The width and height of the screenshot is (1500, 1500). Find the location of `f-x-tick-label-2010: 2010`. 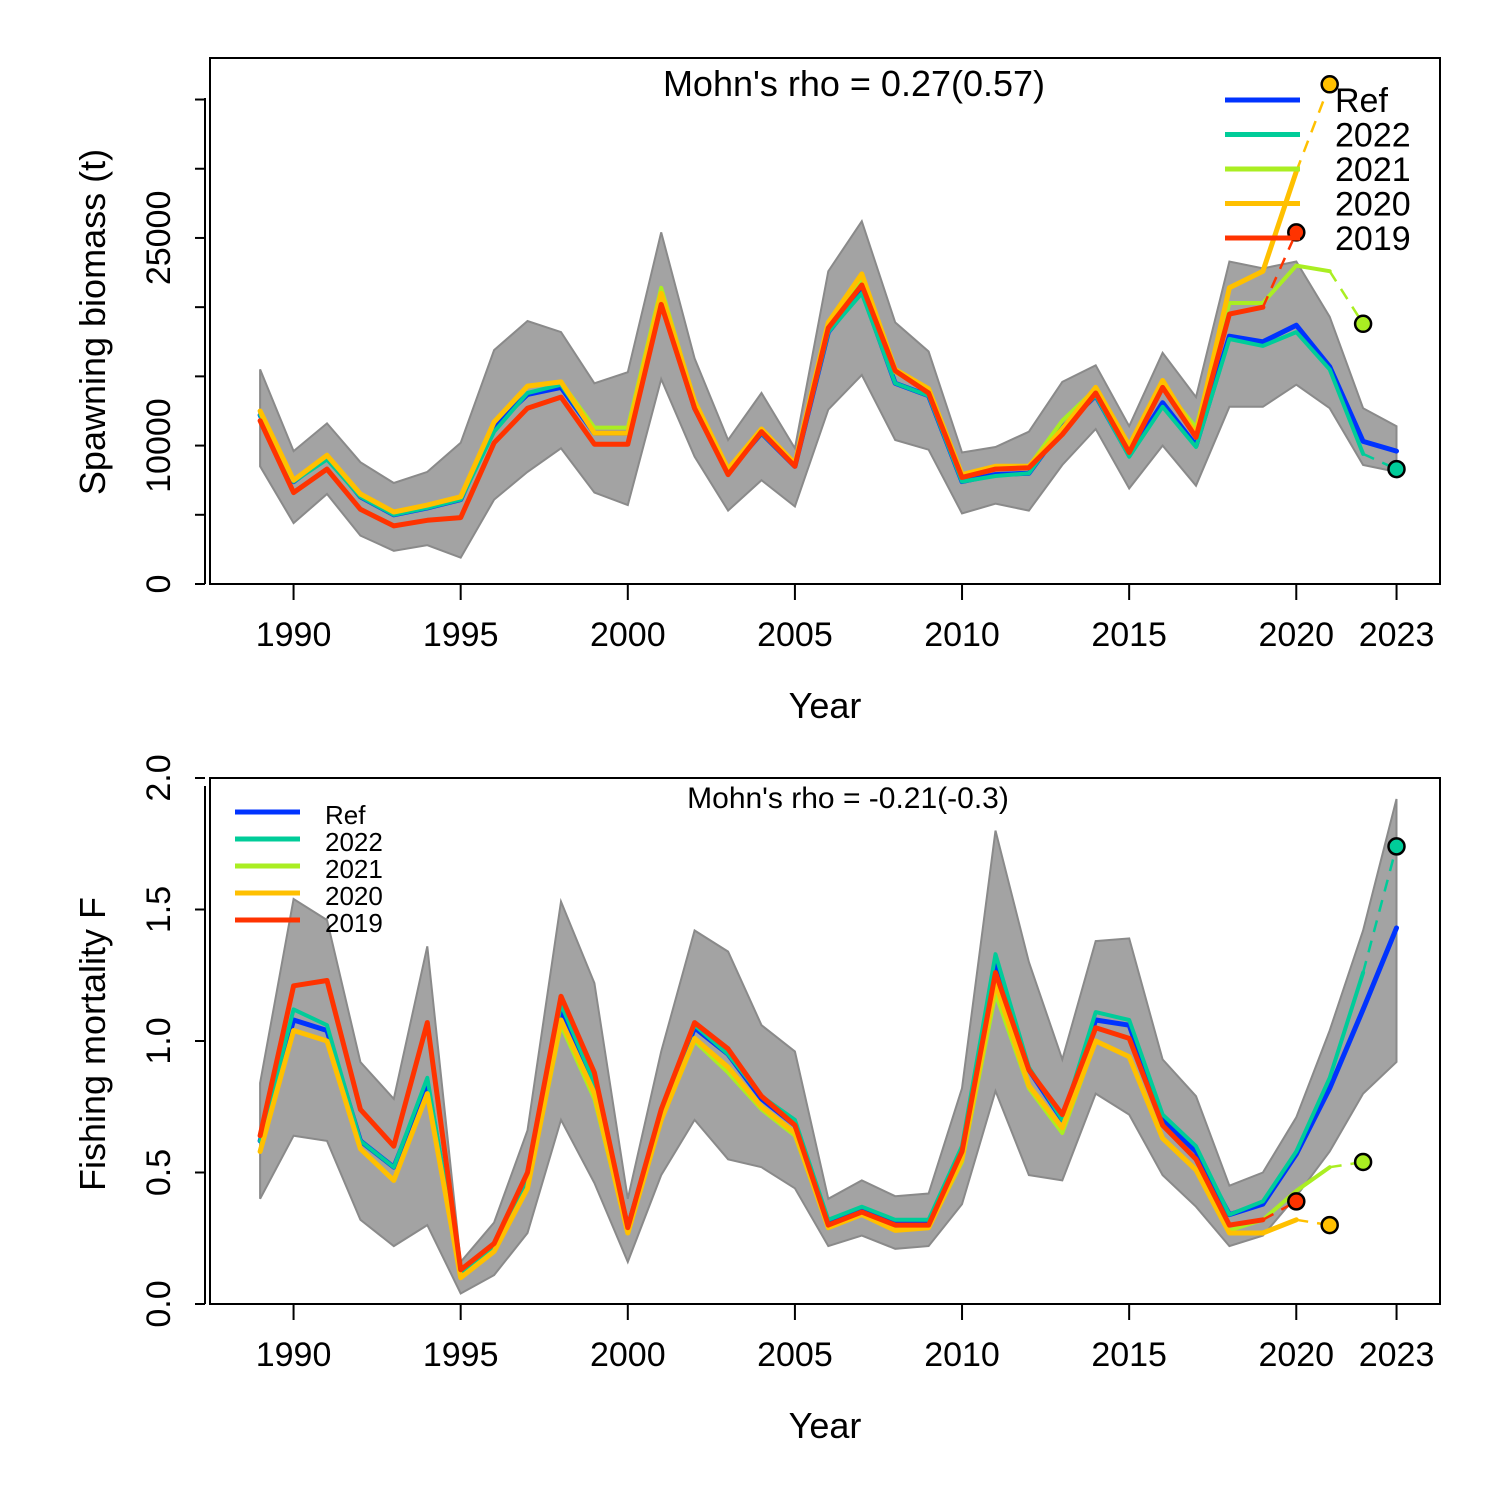

f-x-tick-label-2010: 2010 is located at coordinates (962, 1355).